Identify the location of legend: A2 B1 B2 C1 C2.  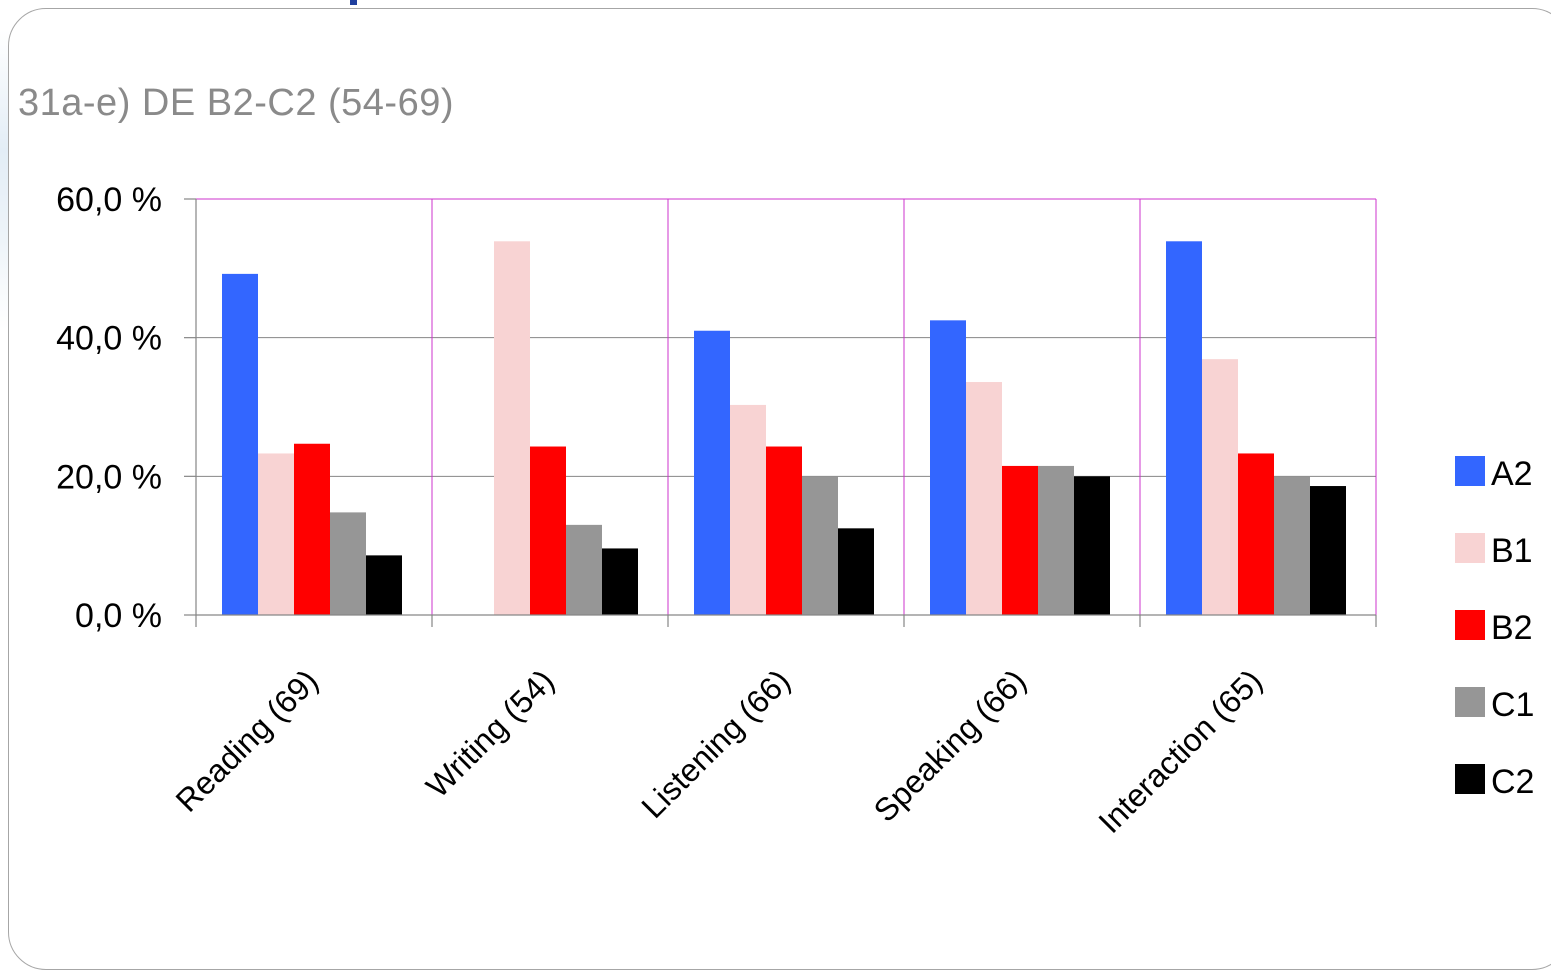
(1494, 628).